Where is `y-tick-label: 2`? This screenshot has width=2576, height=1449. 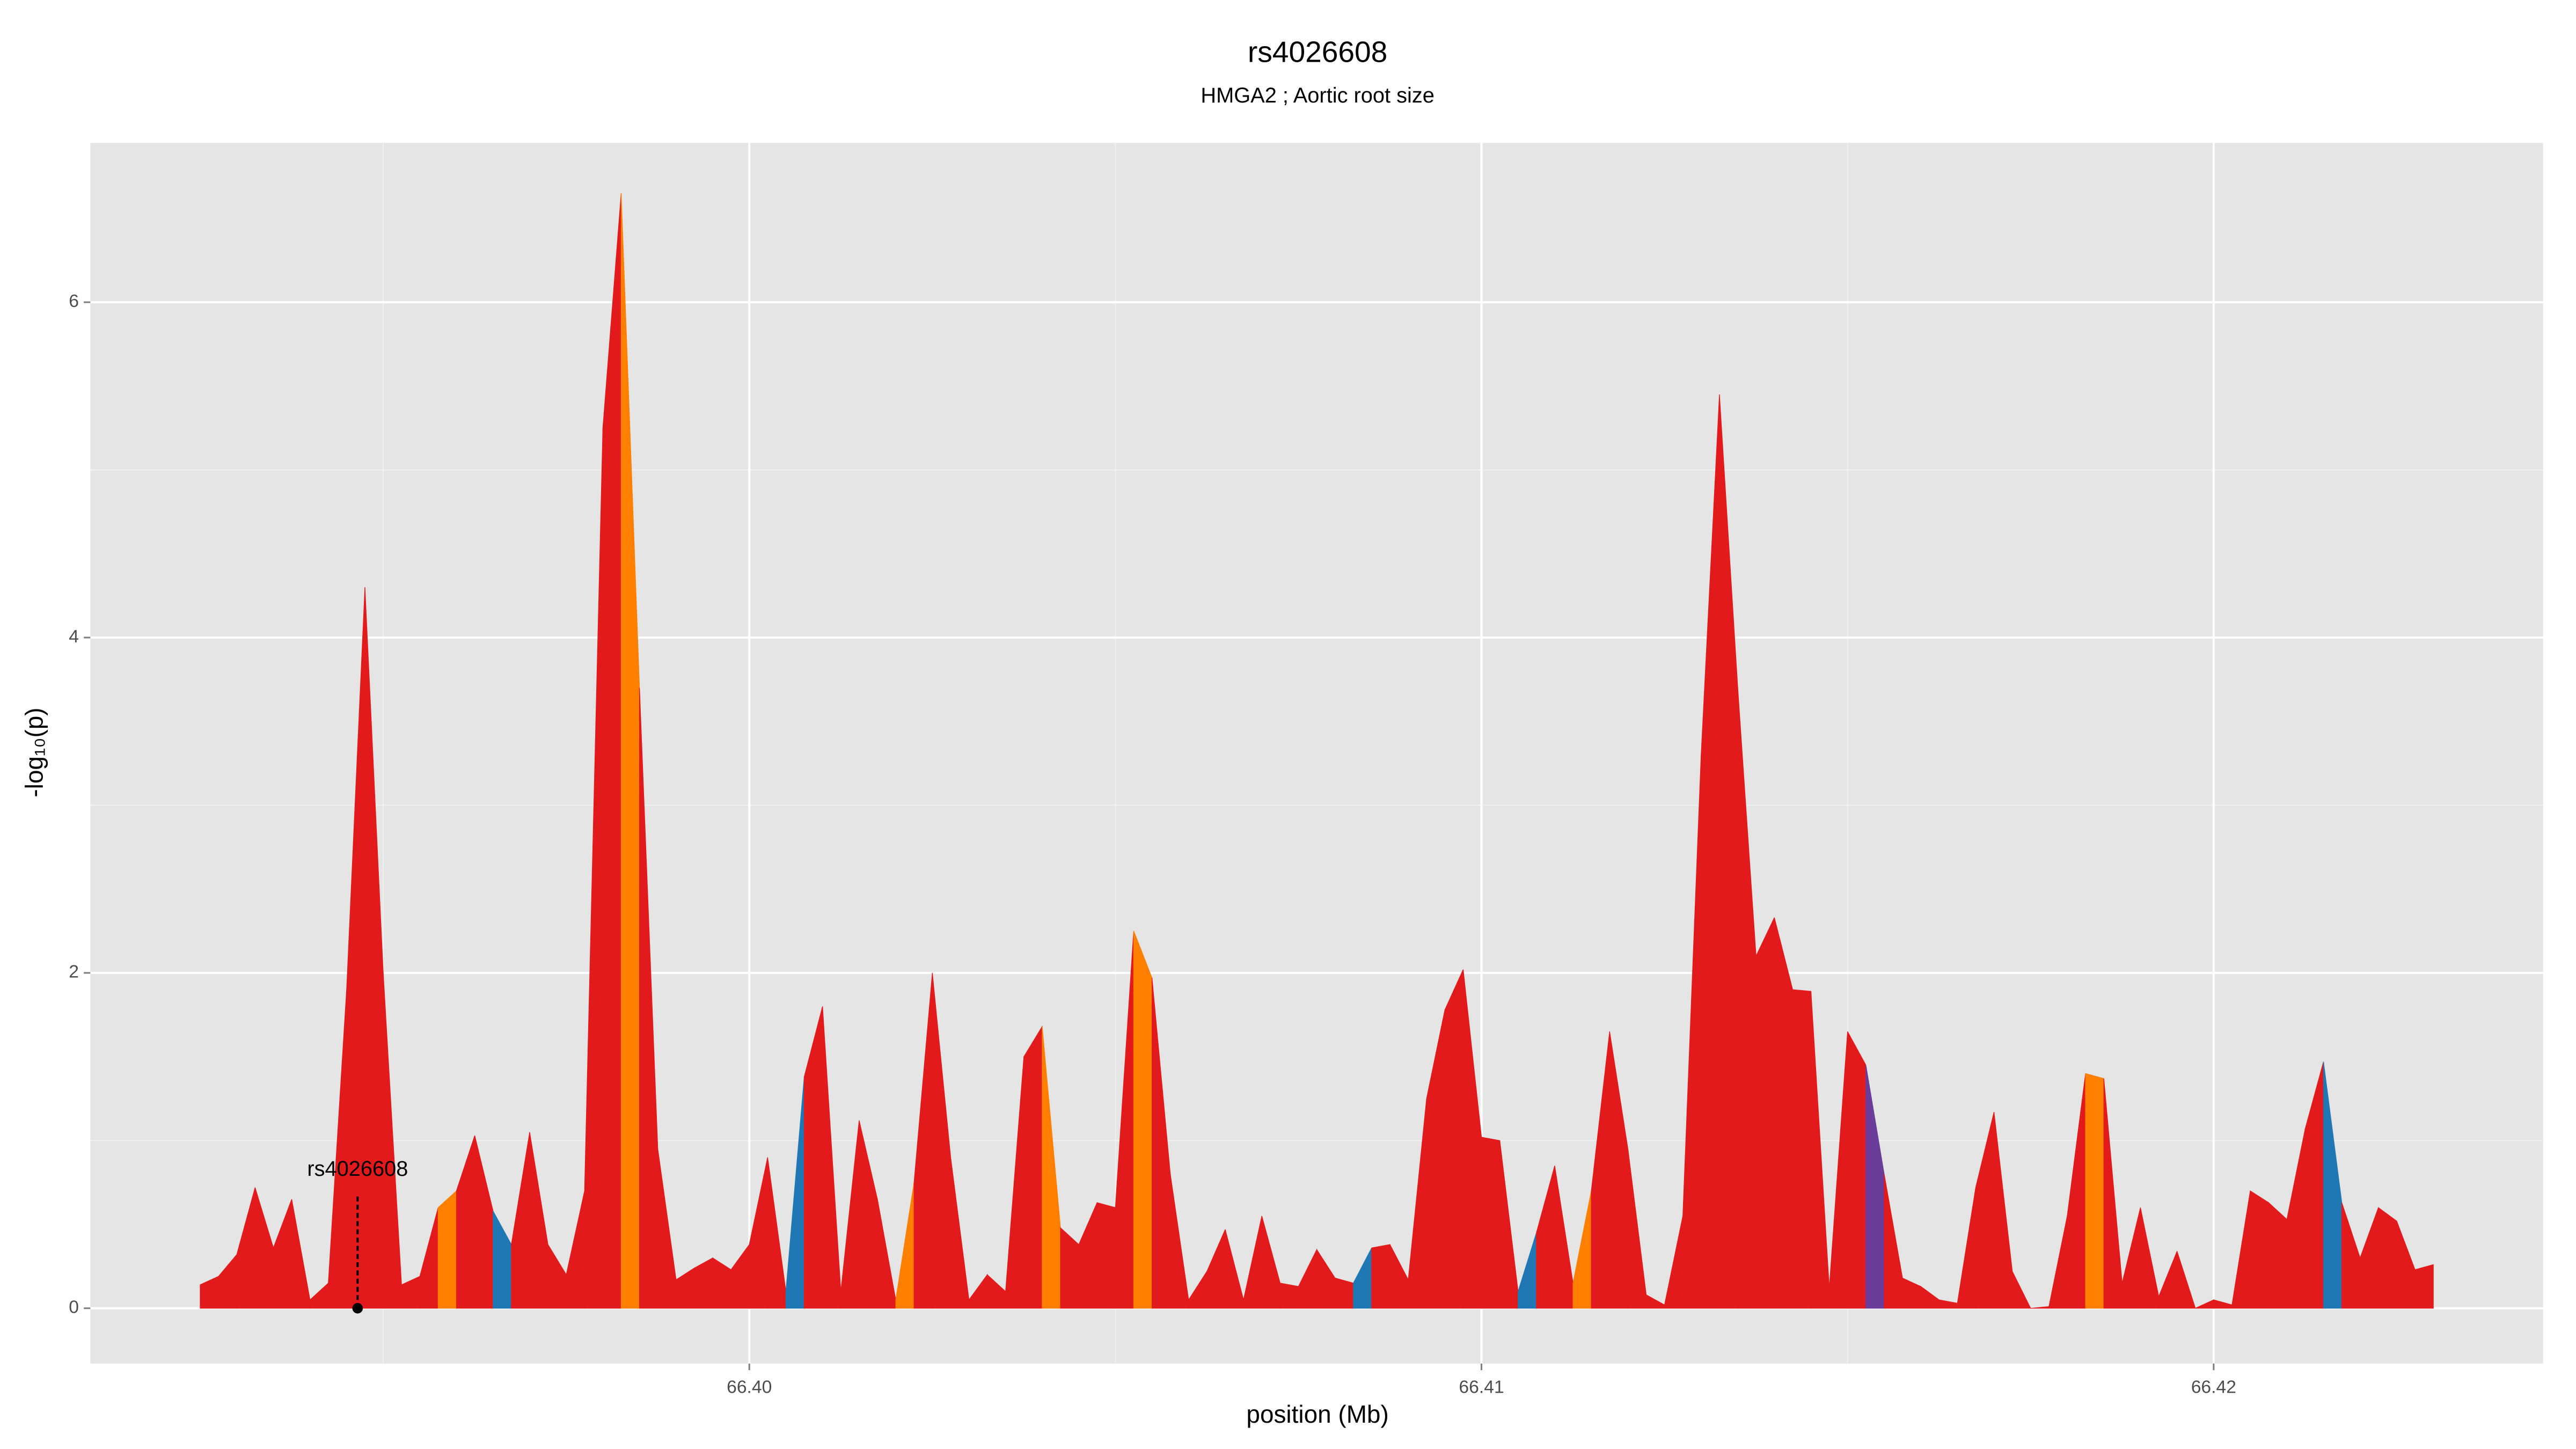 y-tick-label: 2 is located at coordinates (74, 972).